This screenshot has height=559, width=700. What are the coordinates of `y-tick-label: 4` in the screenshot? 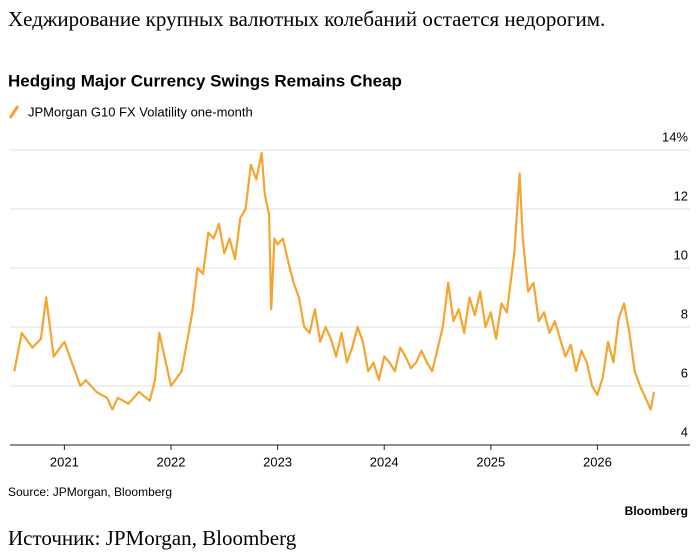 It's located at (684, 431).